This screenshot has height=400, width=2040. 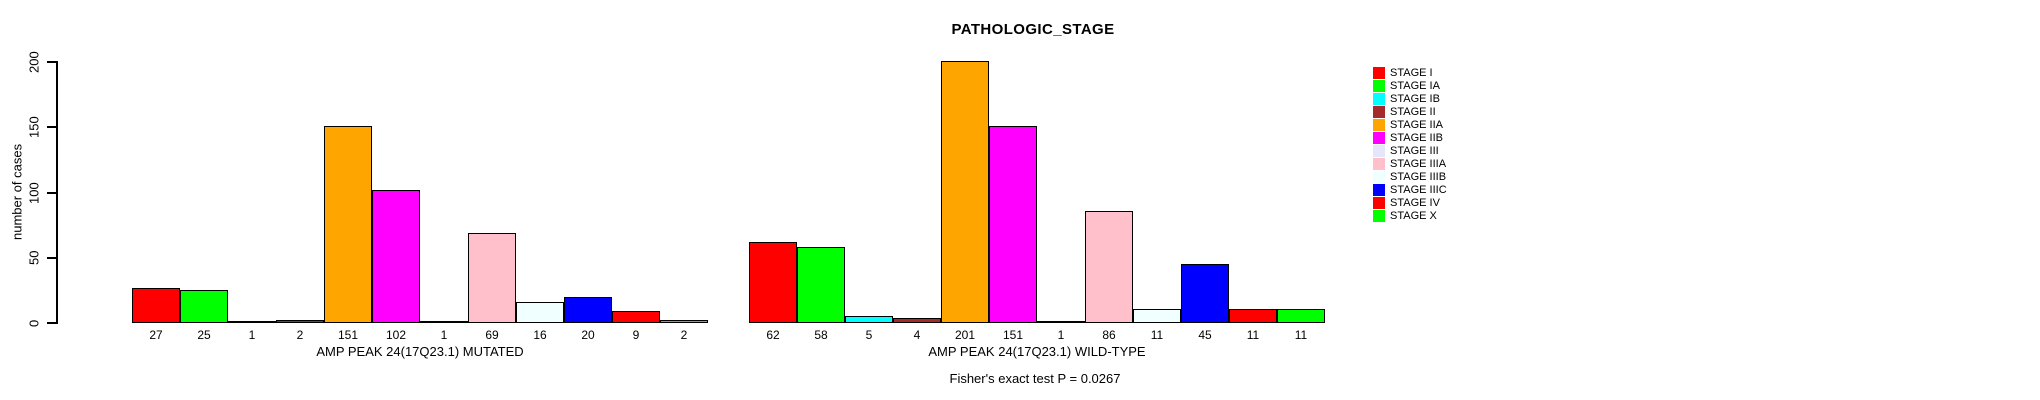 I want to click on legend-item-stage-iii: STAGE III, so click(x=1406, y=150).